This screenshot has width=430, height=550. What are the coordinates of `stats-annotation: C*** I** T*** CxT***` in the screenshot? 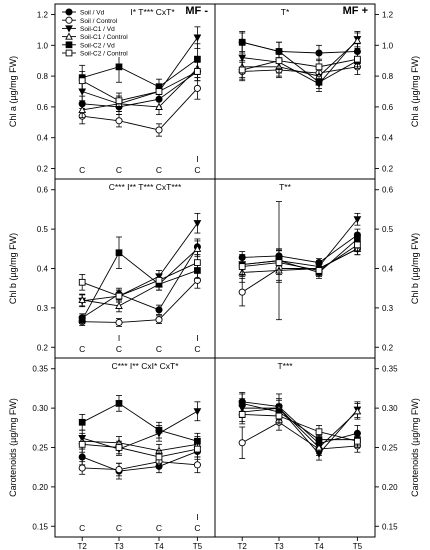 It's located at (145, 187).